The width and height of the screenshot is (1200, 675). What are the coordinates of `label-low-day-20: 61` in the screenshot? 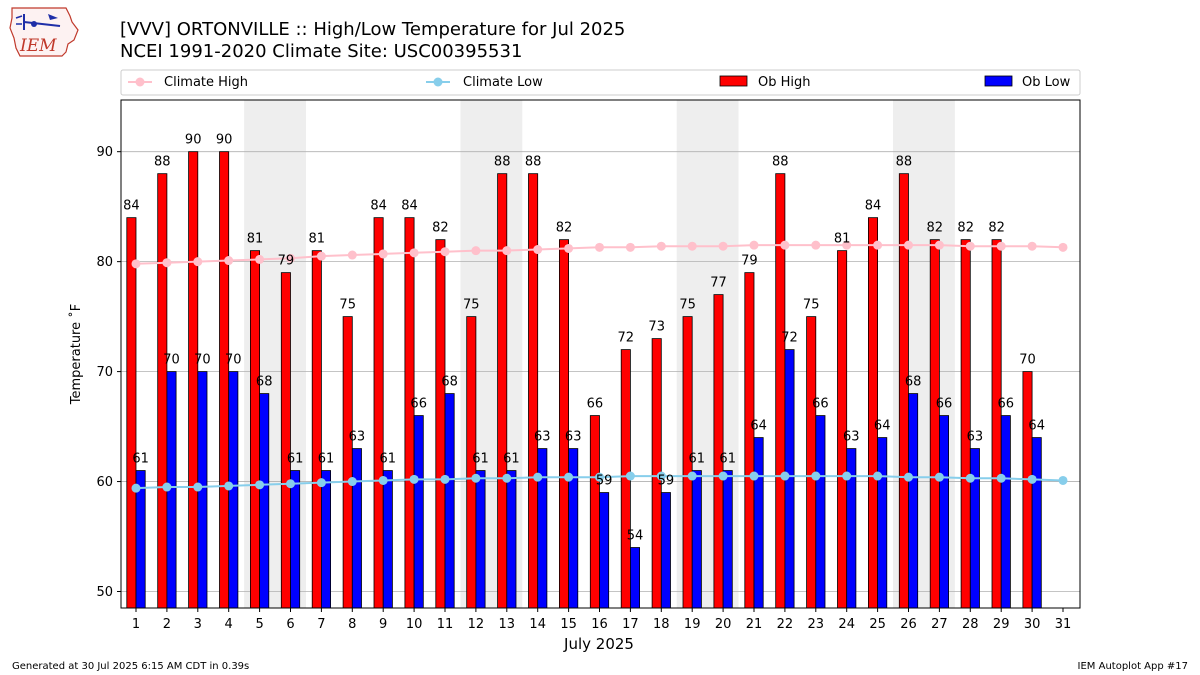 It's located at (727, 459).